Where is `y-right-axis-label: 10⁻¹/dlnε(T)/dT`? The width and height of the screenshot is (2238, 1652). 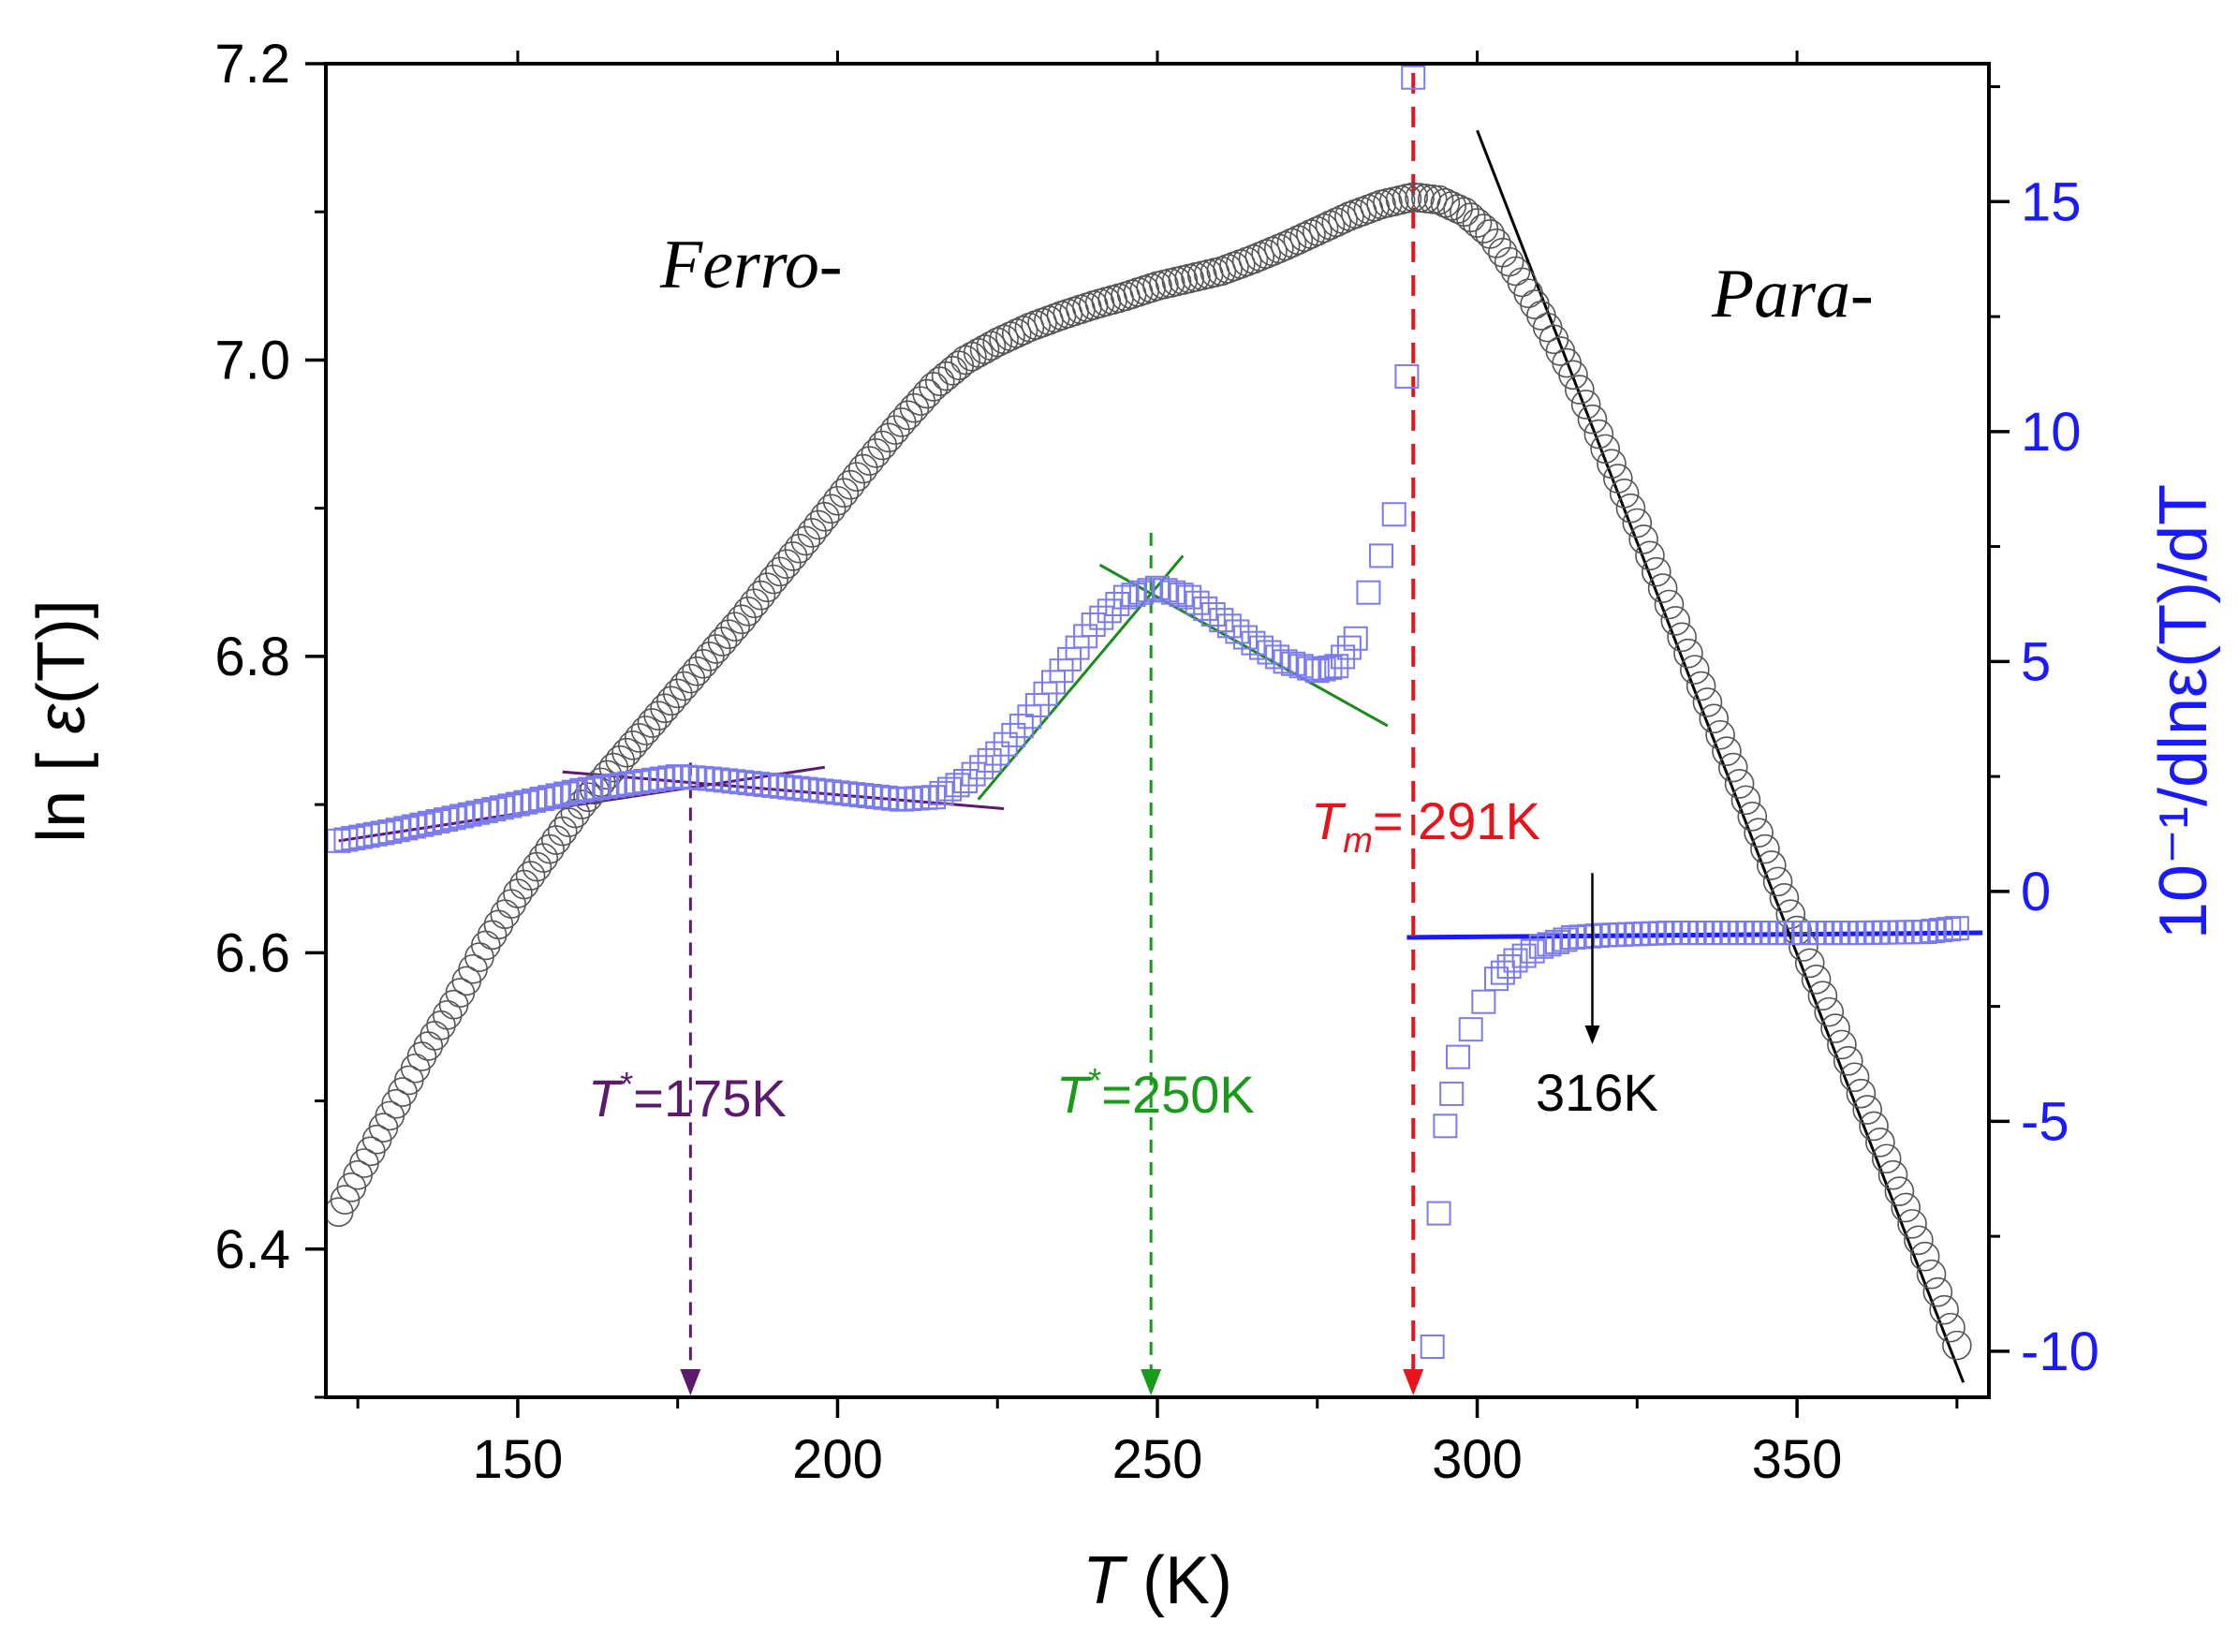
y-right-axis-label: 10⁻¹/dlnε(T)/dT is located at coordinates (2183, 712).